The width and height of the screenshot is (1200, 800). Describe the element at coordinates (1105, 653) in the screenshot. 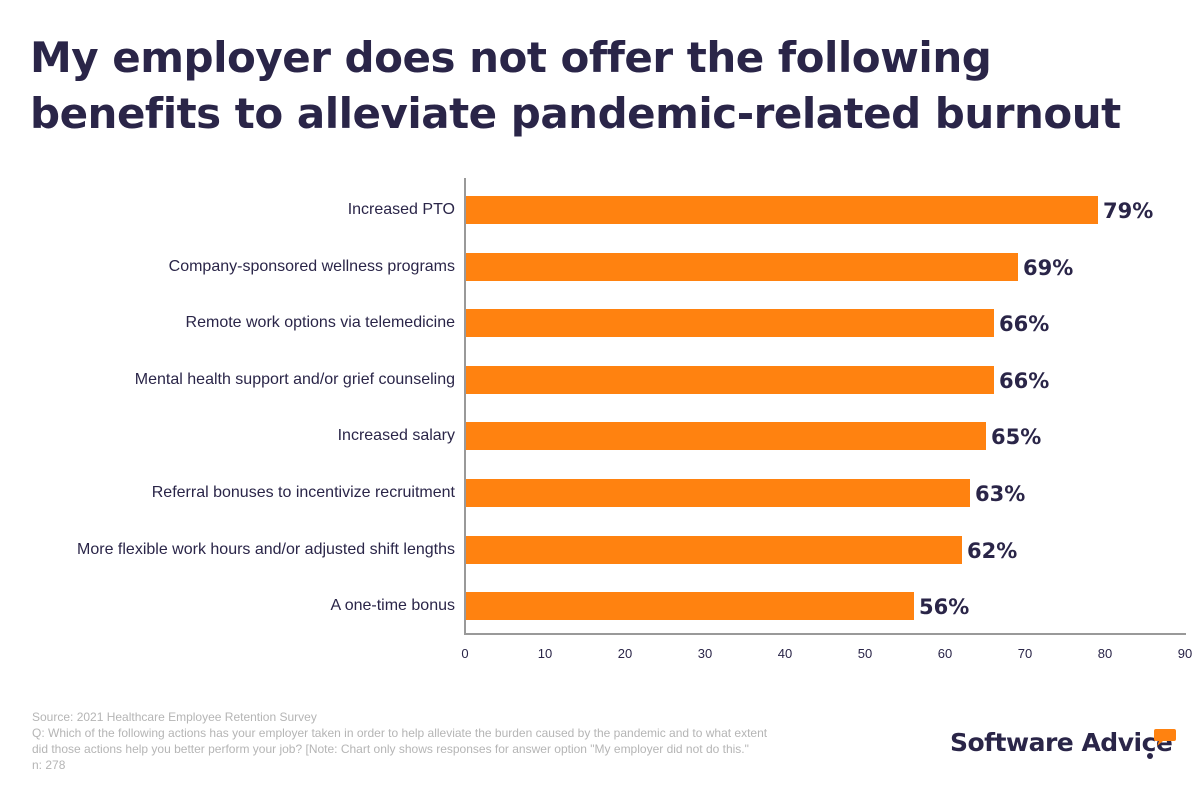

I see `x-tick-label: 80` at that location.